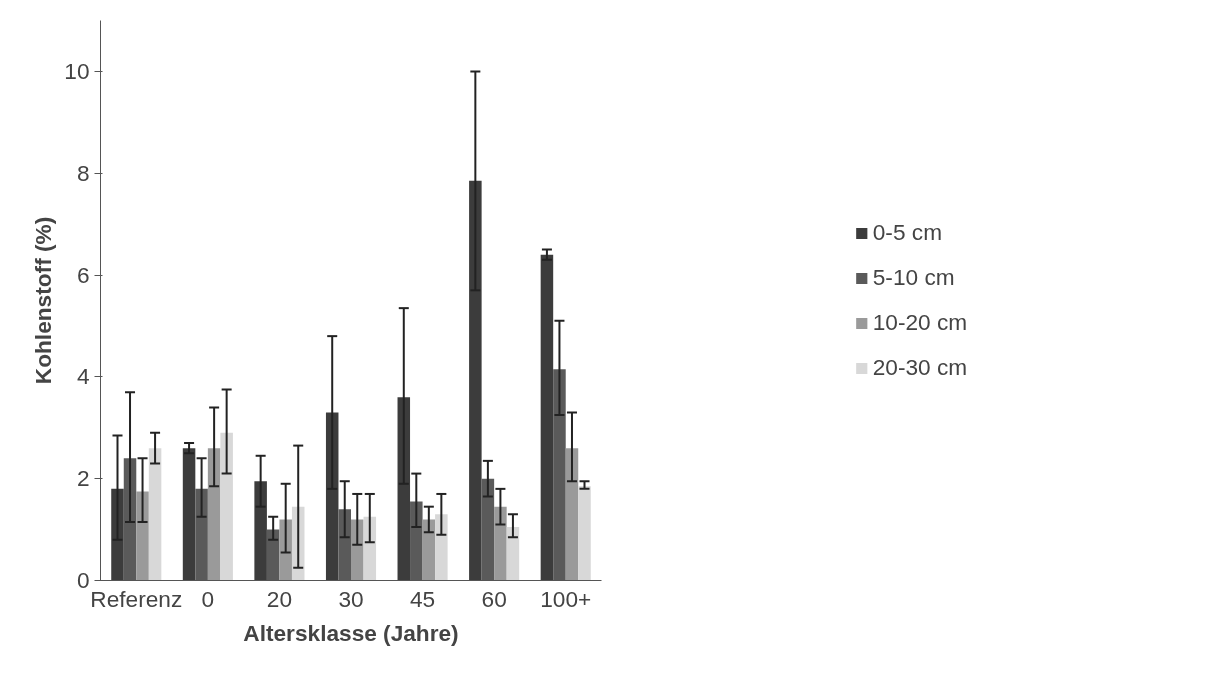 The width and height of the screenshot is (1228, 678). What do you see at coordinates (422, 598) in the screenshot?
I see `x-tick-label: 45` at bounding box center [422, 598].